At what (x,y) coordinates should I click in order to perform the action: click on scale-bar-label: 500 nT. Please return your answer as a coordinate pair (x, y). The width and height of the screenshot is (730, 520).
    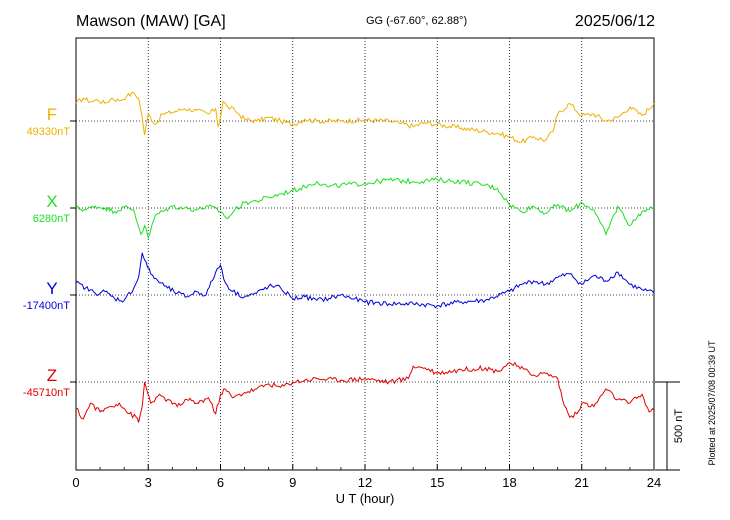
    Looking at the image, I should click on (679, 426).